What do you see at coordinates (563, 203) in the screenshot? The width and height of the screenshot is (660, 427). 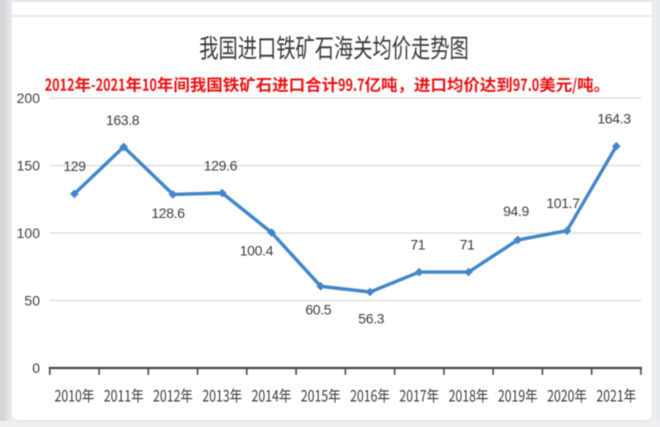 I see `svg-text: 101.7` at bounding box center [563, 203].